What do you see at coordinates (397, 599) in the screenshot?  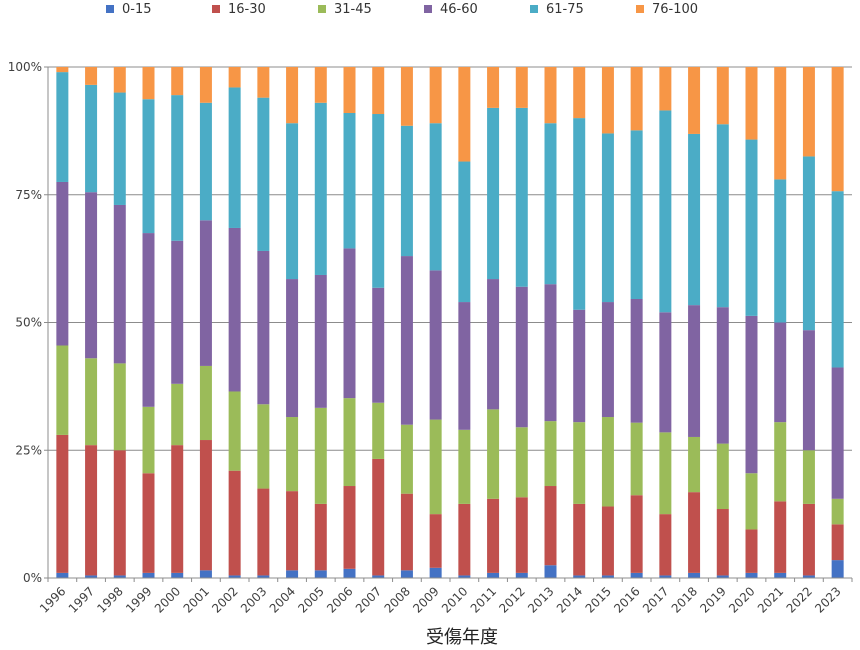 I see `x-tick-label: 2008` at bounding box center [397, 599].